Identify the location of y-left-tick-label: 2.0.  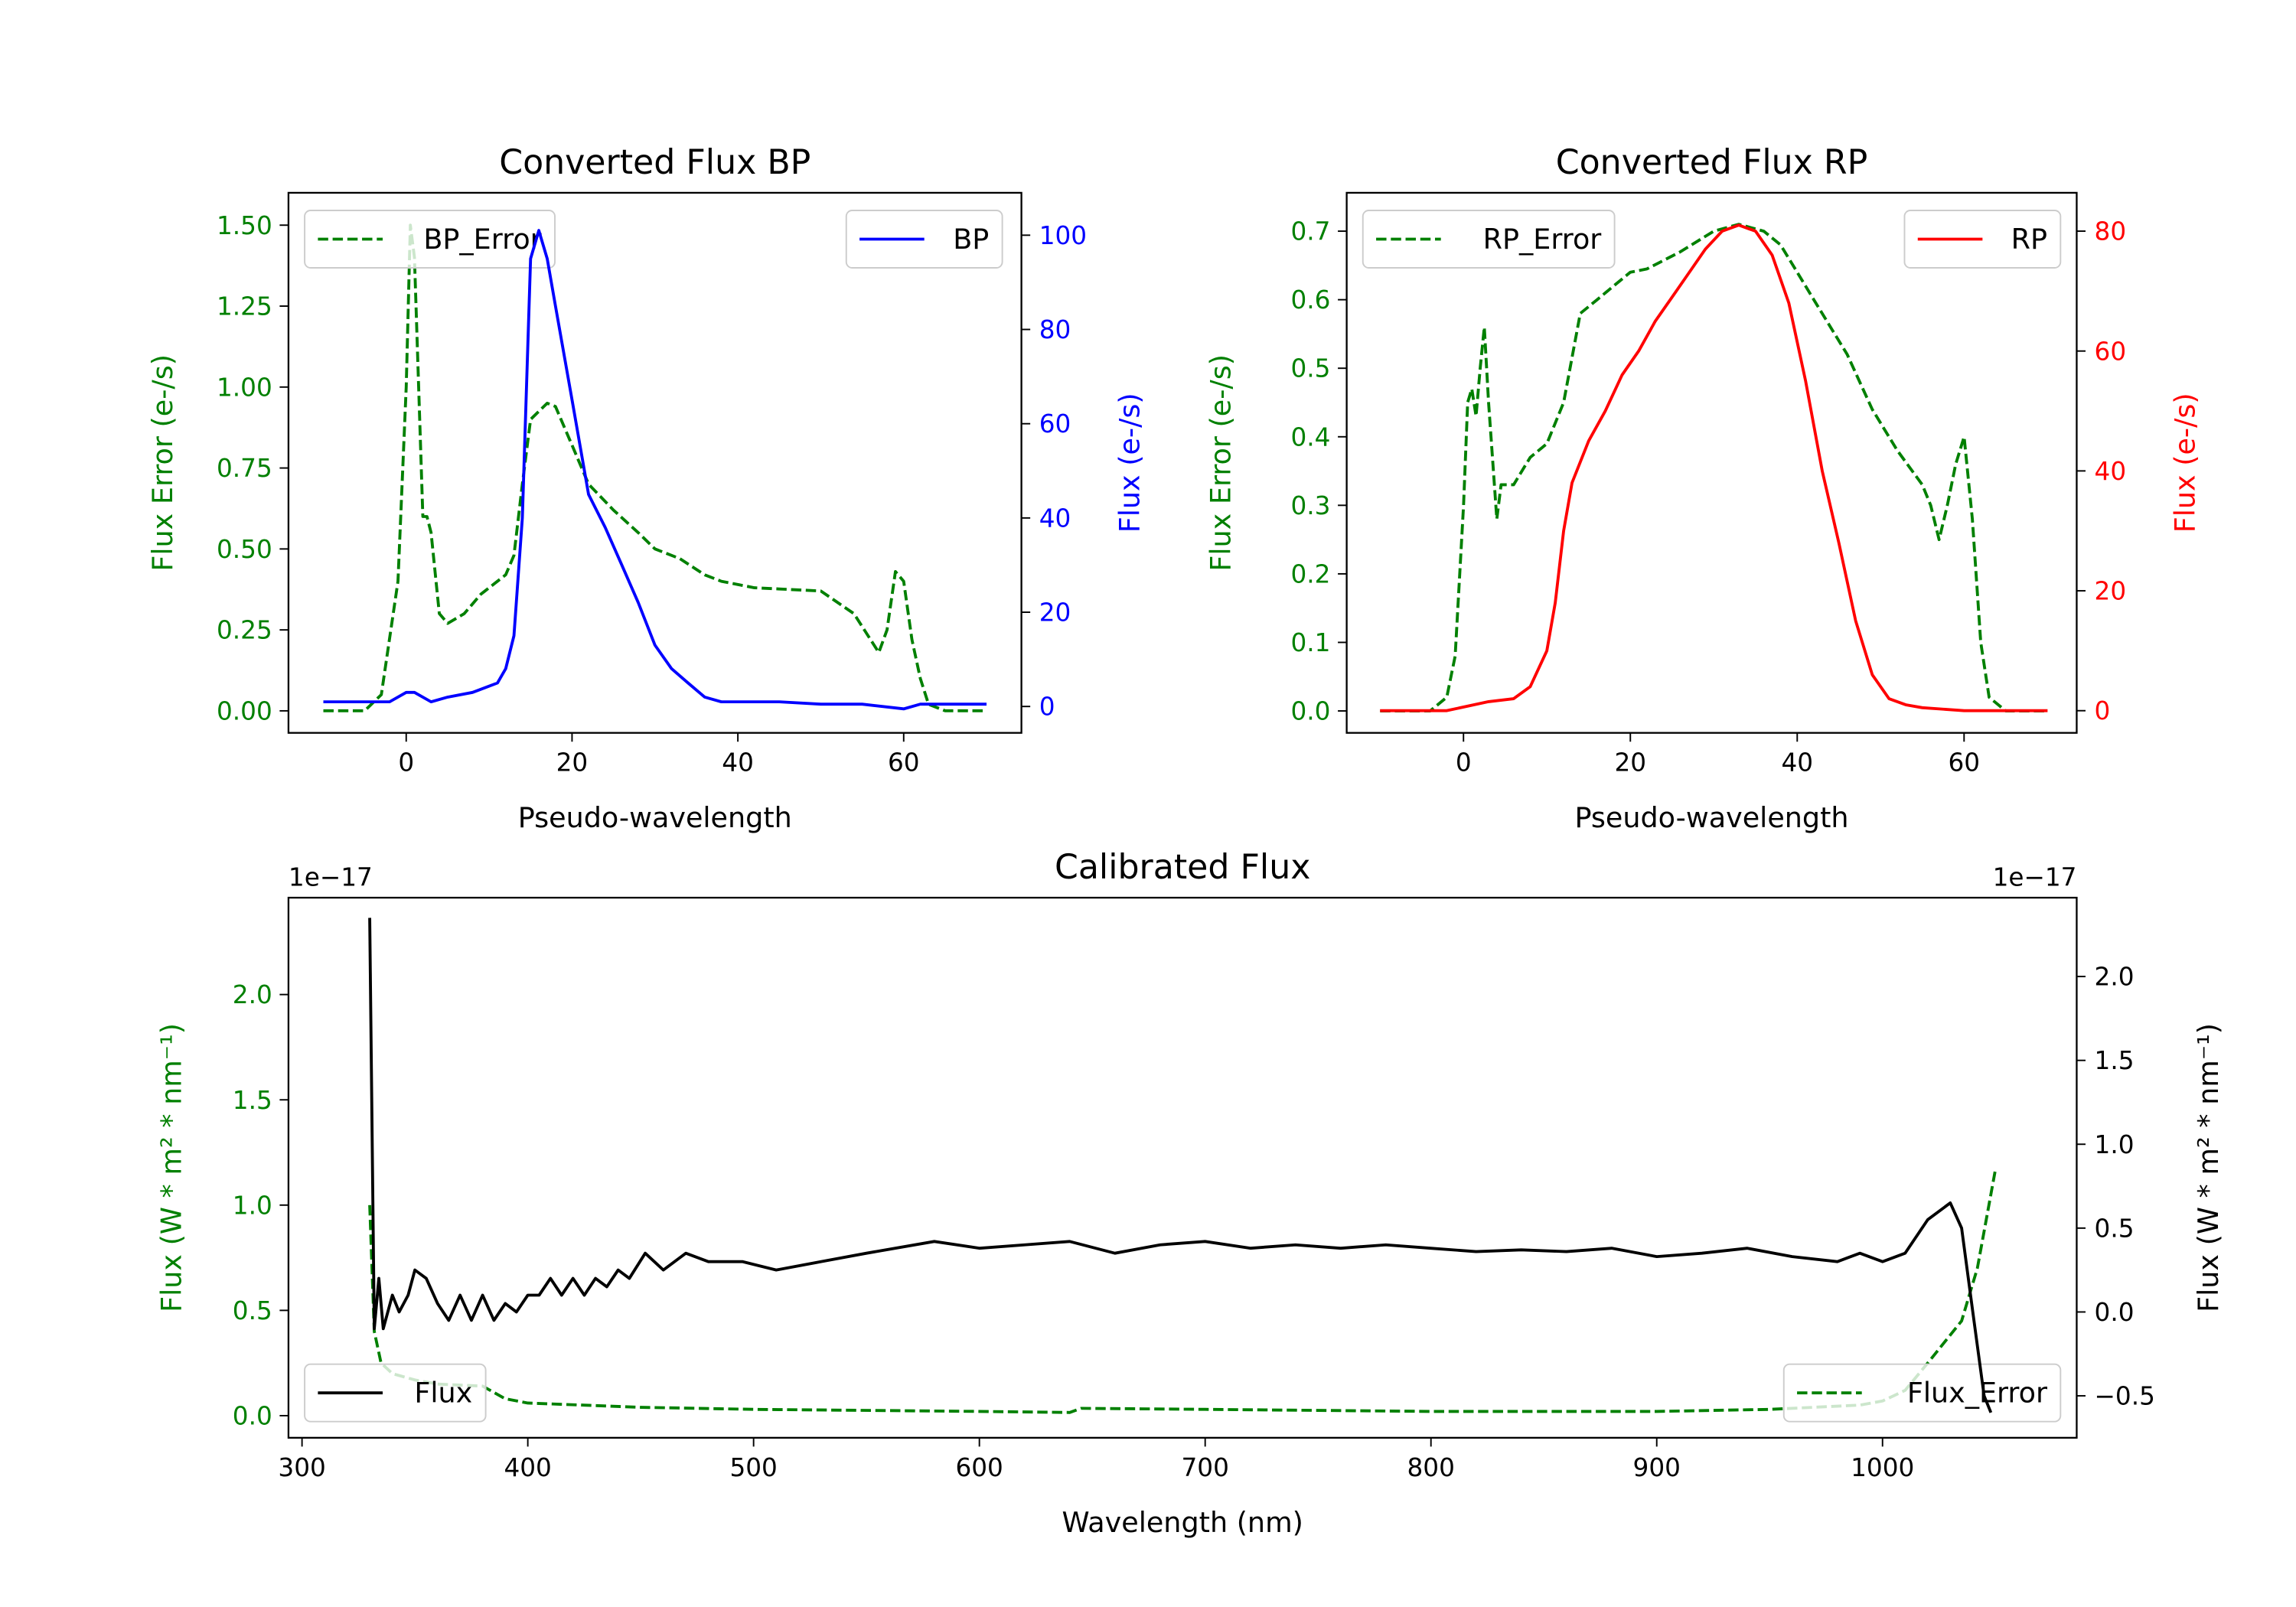
(252, 994).